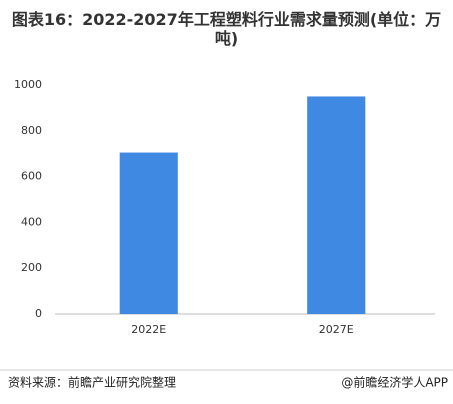 The image size is (453, 404). Describe the element at coordinates (31, 176) in the screenshot. I see `y-tick-label: 600` at that location.